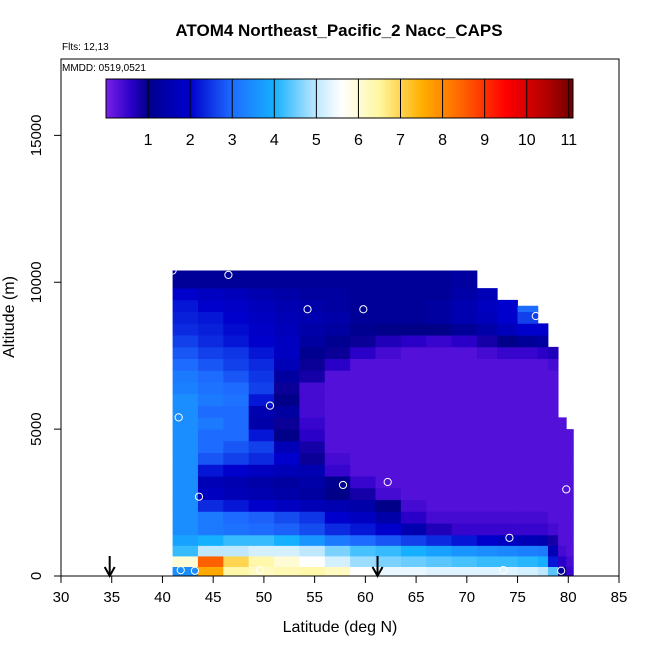  I want to click on y-tick-label: 5000, so click(36, 428).